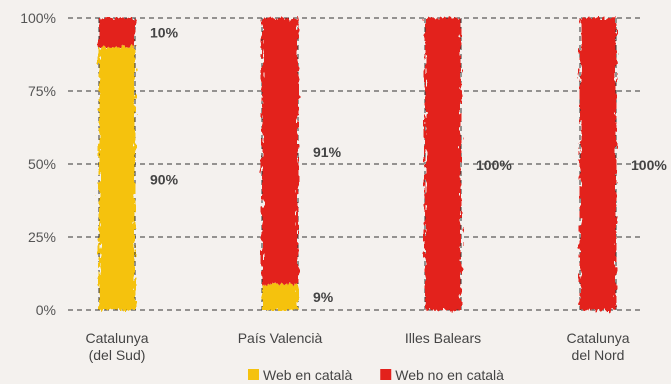  Describe the element at coordinates (597, 346) in the screenshot. I see `category-label: Catalunya del Nord` at that location.